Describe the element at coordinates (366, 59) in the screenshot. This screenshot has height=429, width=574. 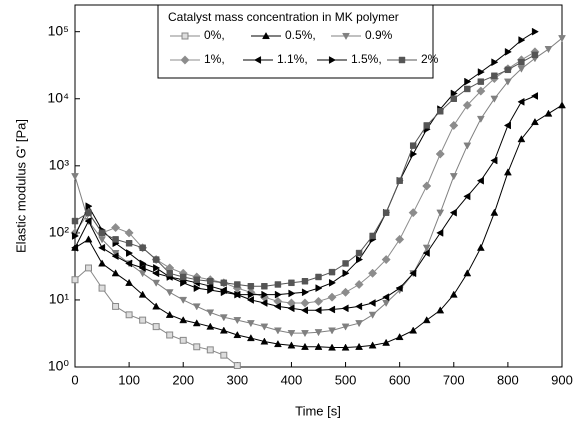
I see `legend-label: 1.5%,` at that location.